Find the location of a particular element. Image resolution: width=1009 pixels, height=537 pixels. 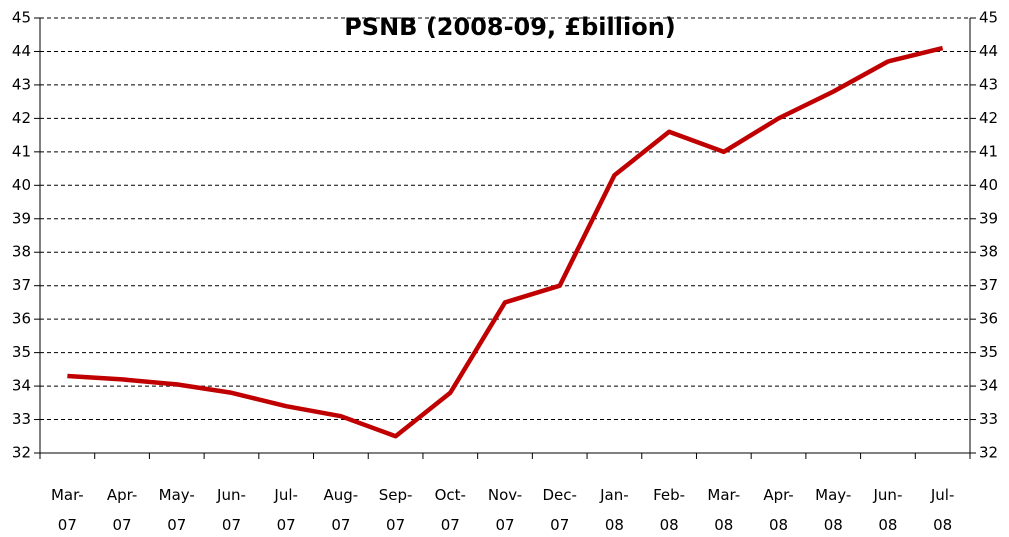

y-tick-label: 40 is located at coordinates (21, 185).